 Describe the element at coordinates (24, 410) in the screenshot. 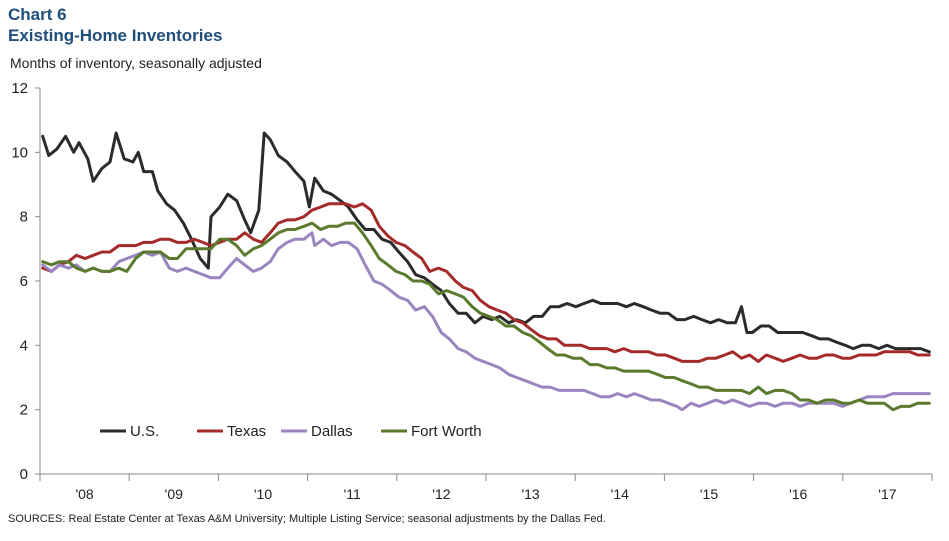

I see `y-tick-label: 2` at that location.